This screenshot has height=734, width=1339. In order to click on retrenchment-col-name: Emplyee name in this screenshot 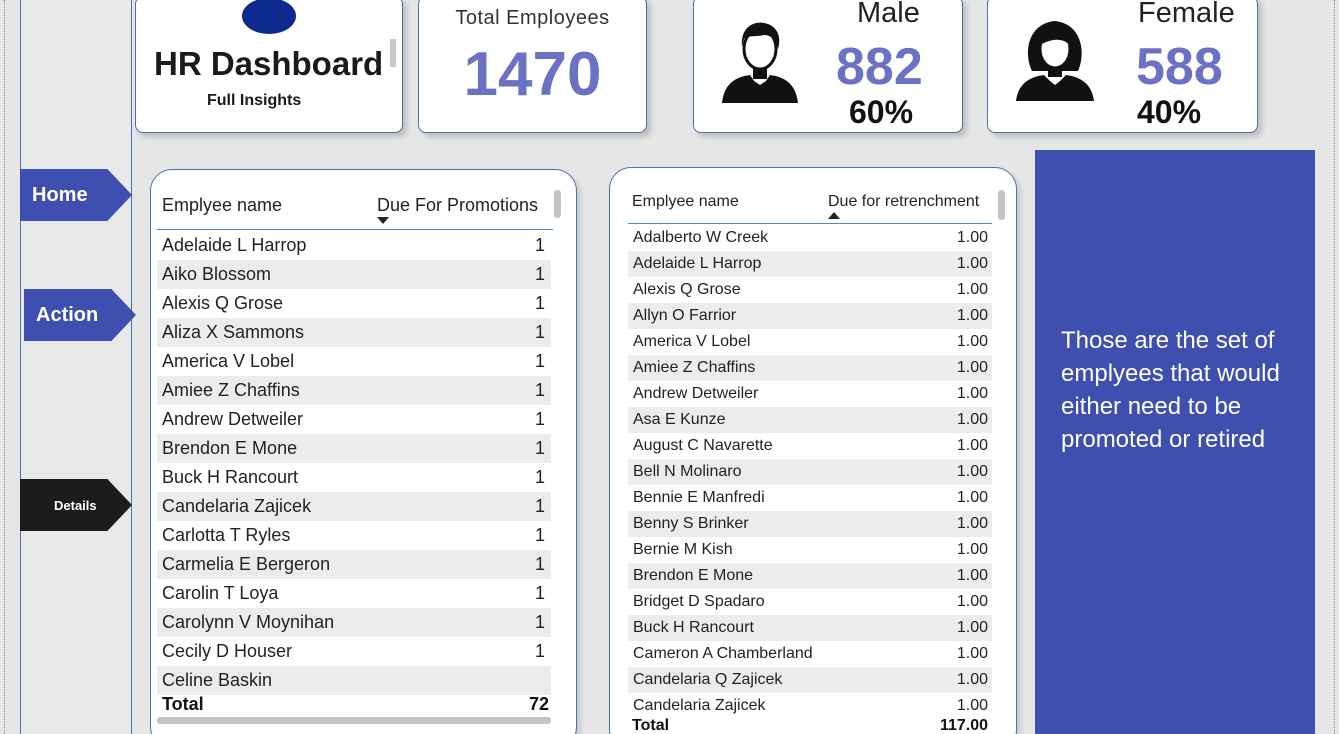, I will do `click(685, 201)`.